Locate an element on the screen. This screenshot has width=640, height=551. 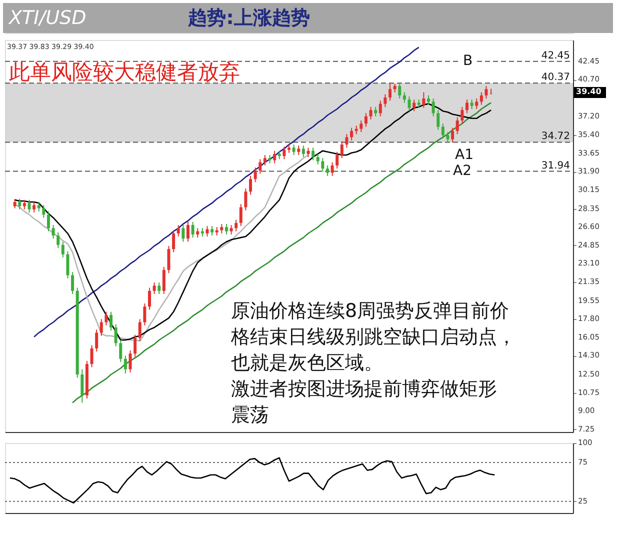
annotation: 原油价格连续8周强势反弹目前价格结束日线级别跳空缺口启动点，也就是灰色区域。 is located at coordinates (373, 337).